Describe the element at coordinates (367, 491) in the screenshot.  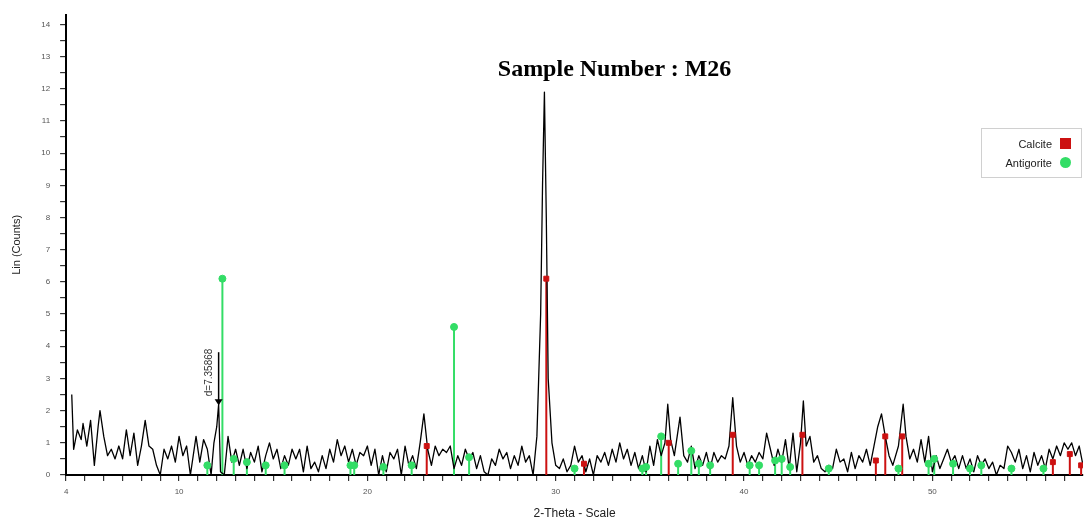
I see `x-tick-label: 20` at that location.